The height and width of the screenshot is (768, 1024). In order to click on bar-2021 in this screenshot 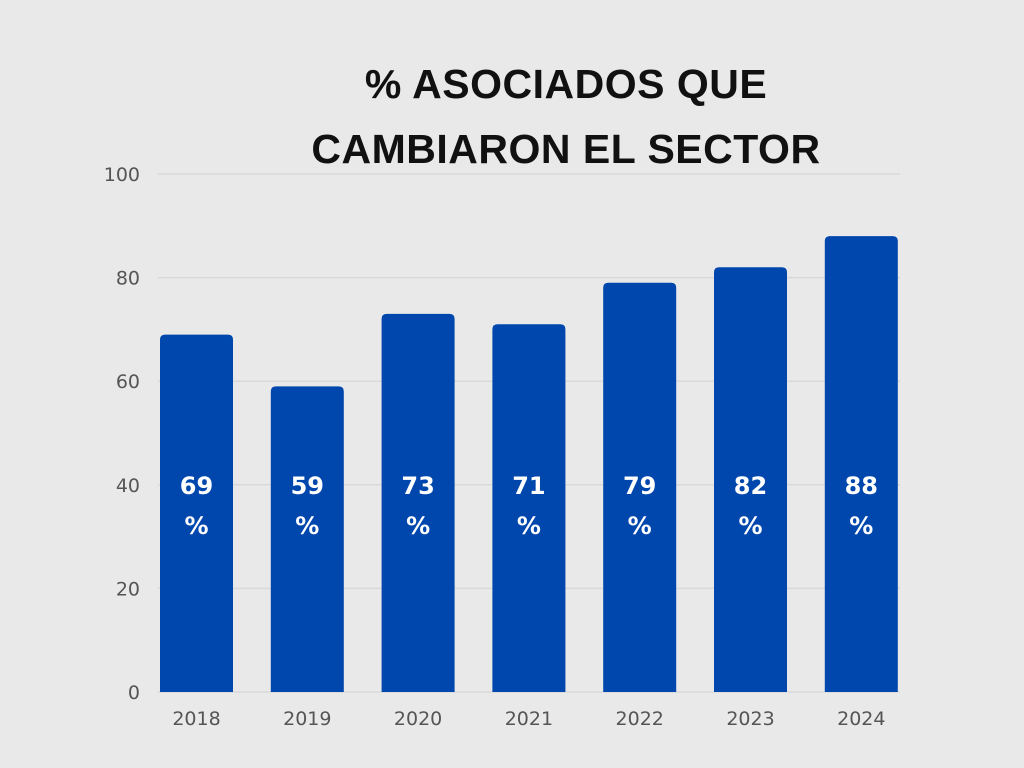, I will do `click(529, 508)`.